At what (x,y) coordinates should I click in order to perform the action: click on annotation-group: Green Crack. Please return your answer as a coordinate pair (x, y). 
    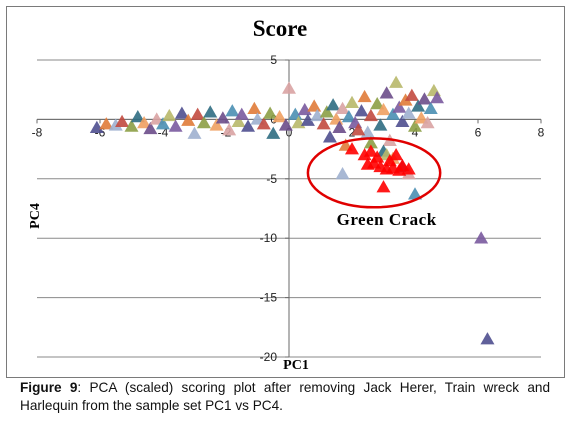
    Looking at the image, I should click on (374, 183).